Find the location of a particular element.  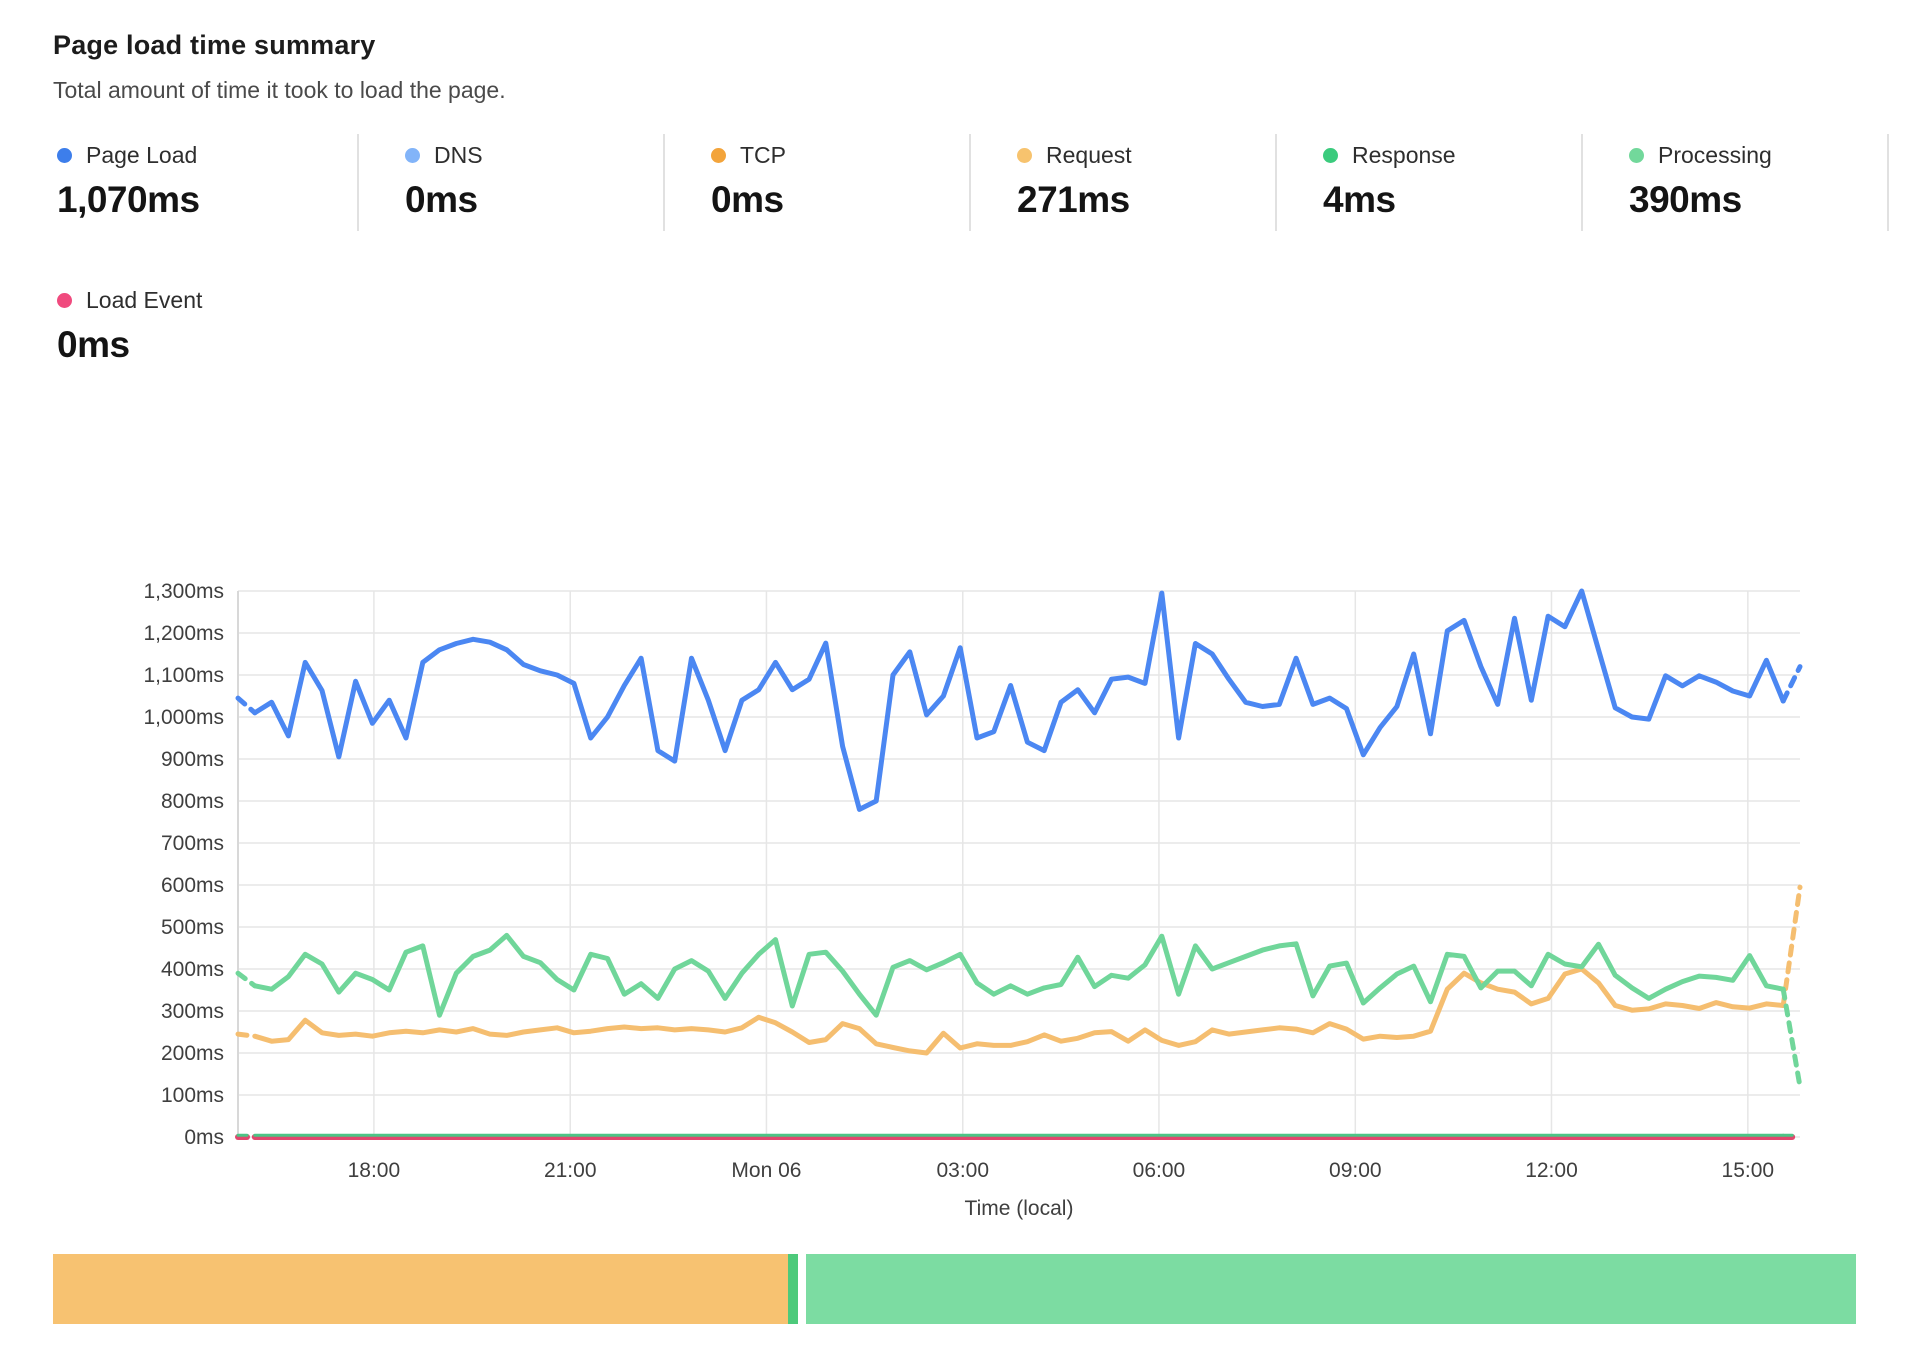

metric-card-response: Response 4ms is located at coordinates (1430, 182).